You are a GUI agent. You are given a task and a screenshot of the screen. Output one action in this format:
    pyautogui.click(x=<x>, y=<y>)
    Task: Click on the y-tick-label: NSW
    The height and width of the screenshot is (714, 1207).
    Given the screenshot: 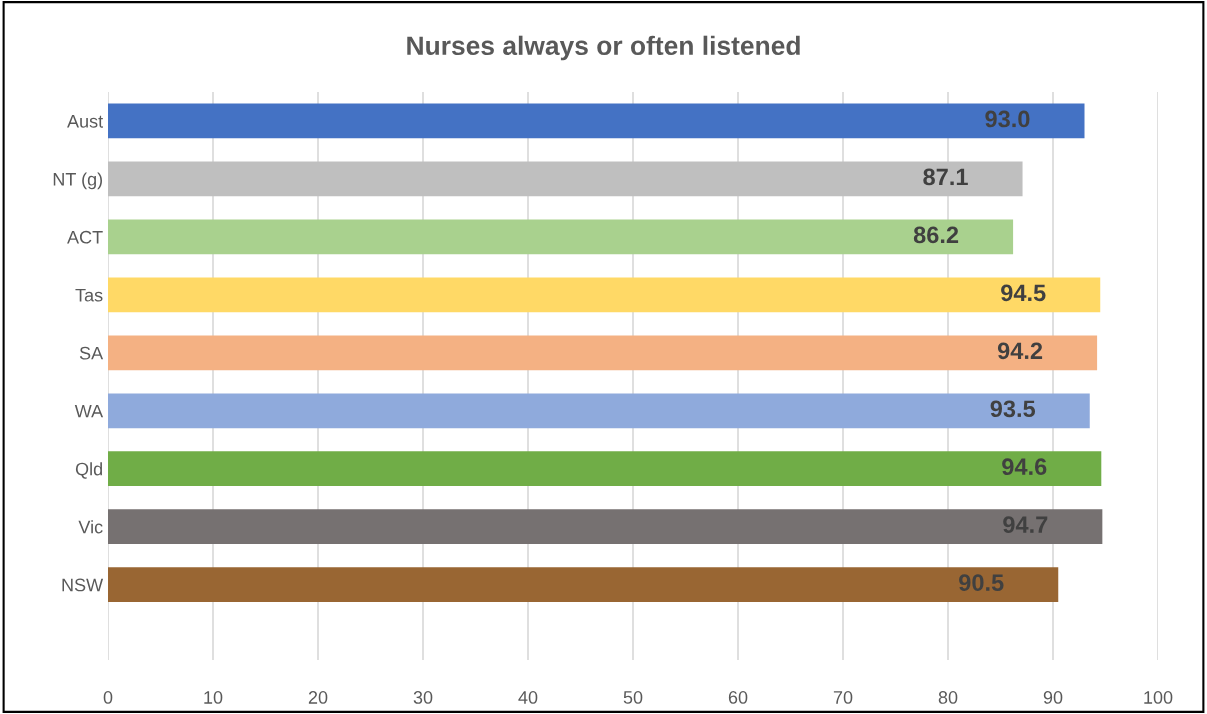 What is the action you would take?
    pyautogui.click(x=83, y=585)
    